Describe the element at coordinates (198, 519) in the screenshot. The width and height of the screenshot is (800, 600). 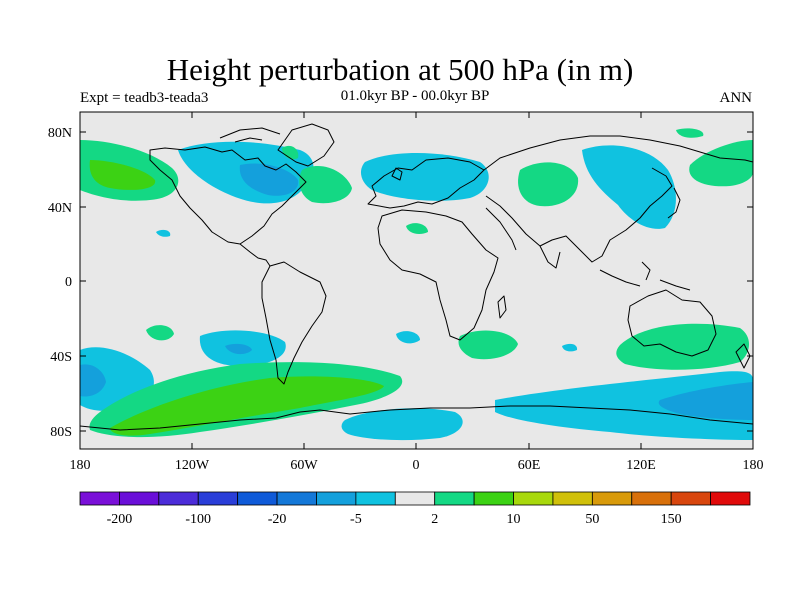
I see `colorbar-tick-label: -100` at that location.